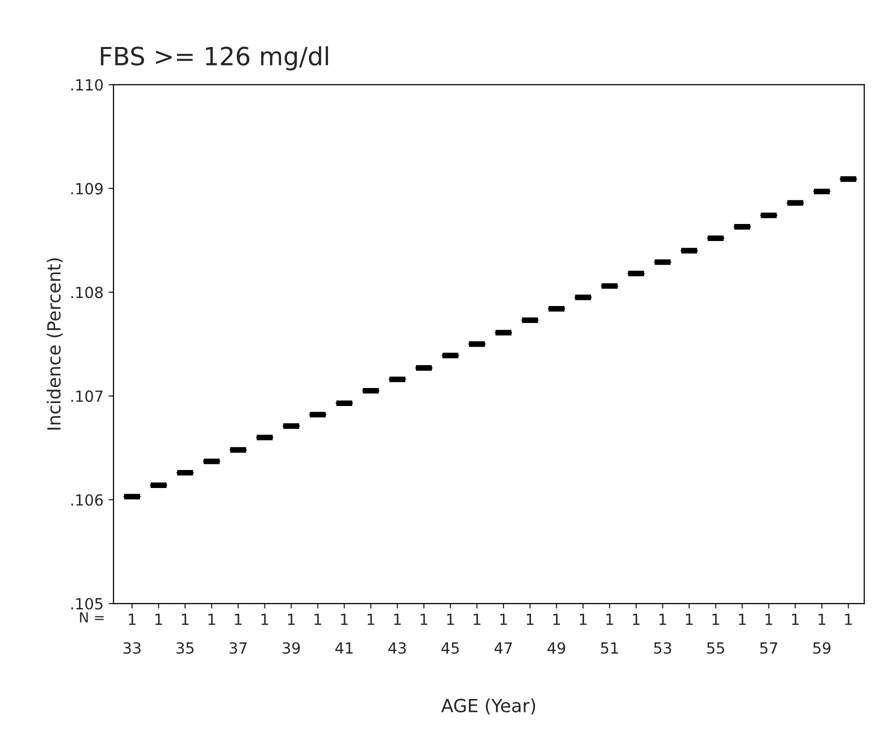 Image resolution: width=873 pixels, height=736 pixels. Describe the element at coordinates (86, 604) in the screenshot. I see `y-tick-label: .105` at that location.